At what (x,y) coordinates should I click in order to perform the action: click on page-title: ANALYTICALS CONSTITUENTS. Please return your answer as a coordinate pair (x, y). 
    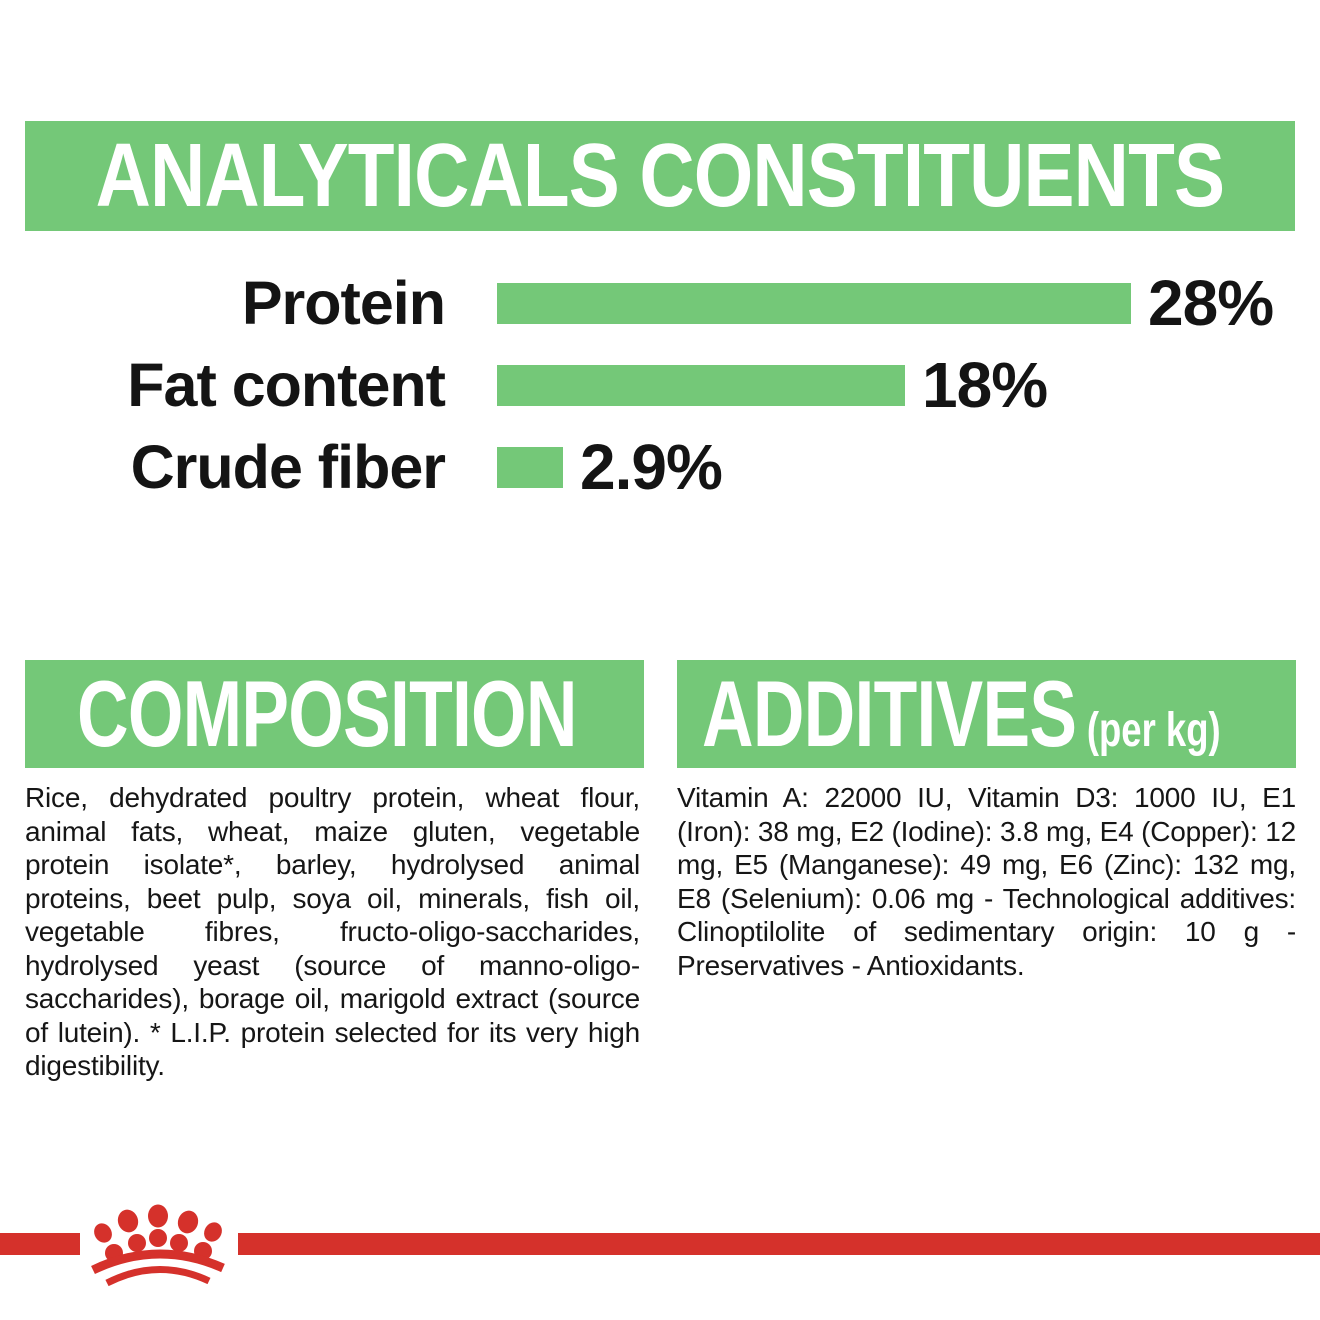
    Looking at the image, I should click on (660, 176).